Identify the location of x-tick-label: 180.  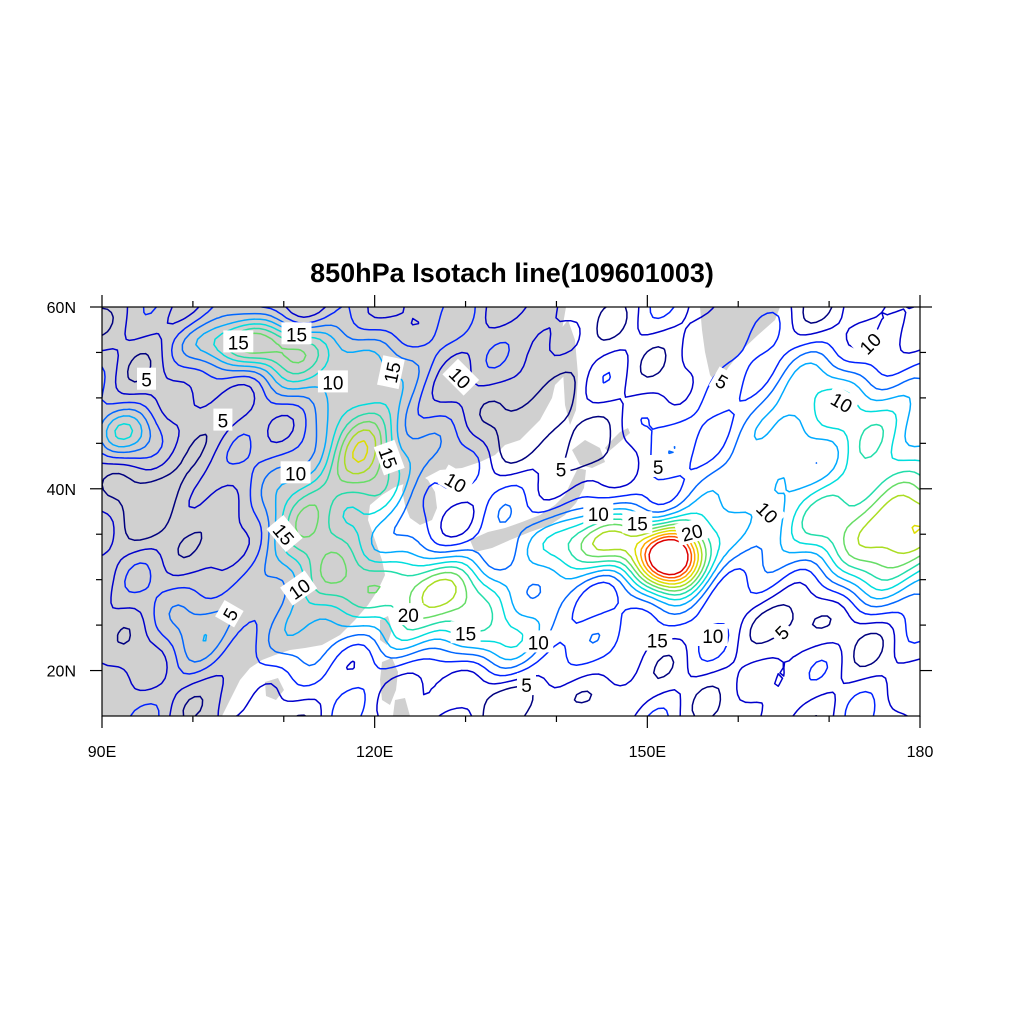
(920, 752).